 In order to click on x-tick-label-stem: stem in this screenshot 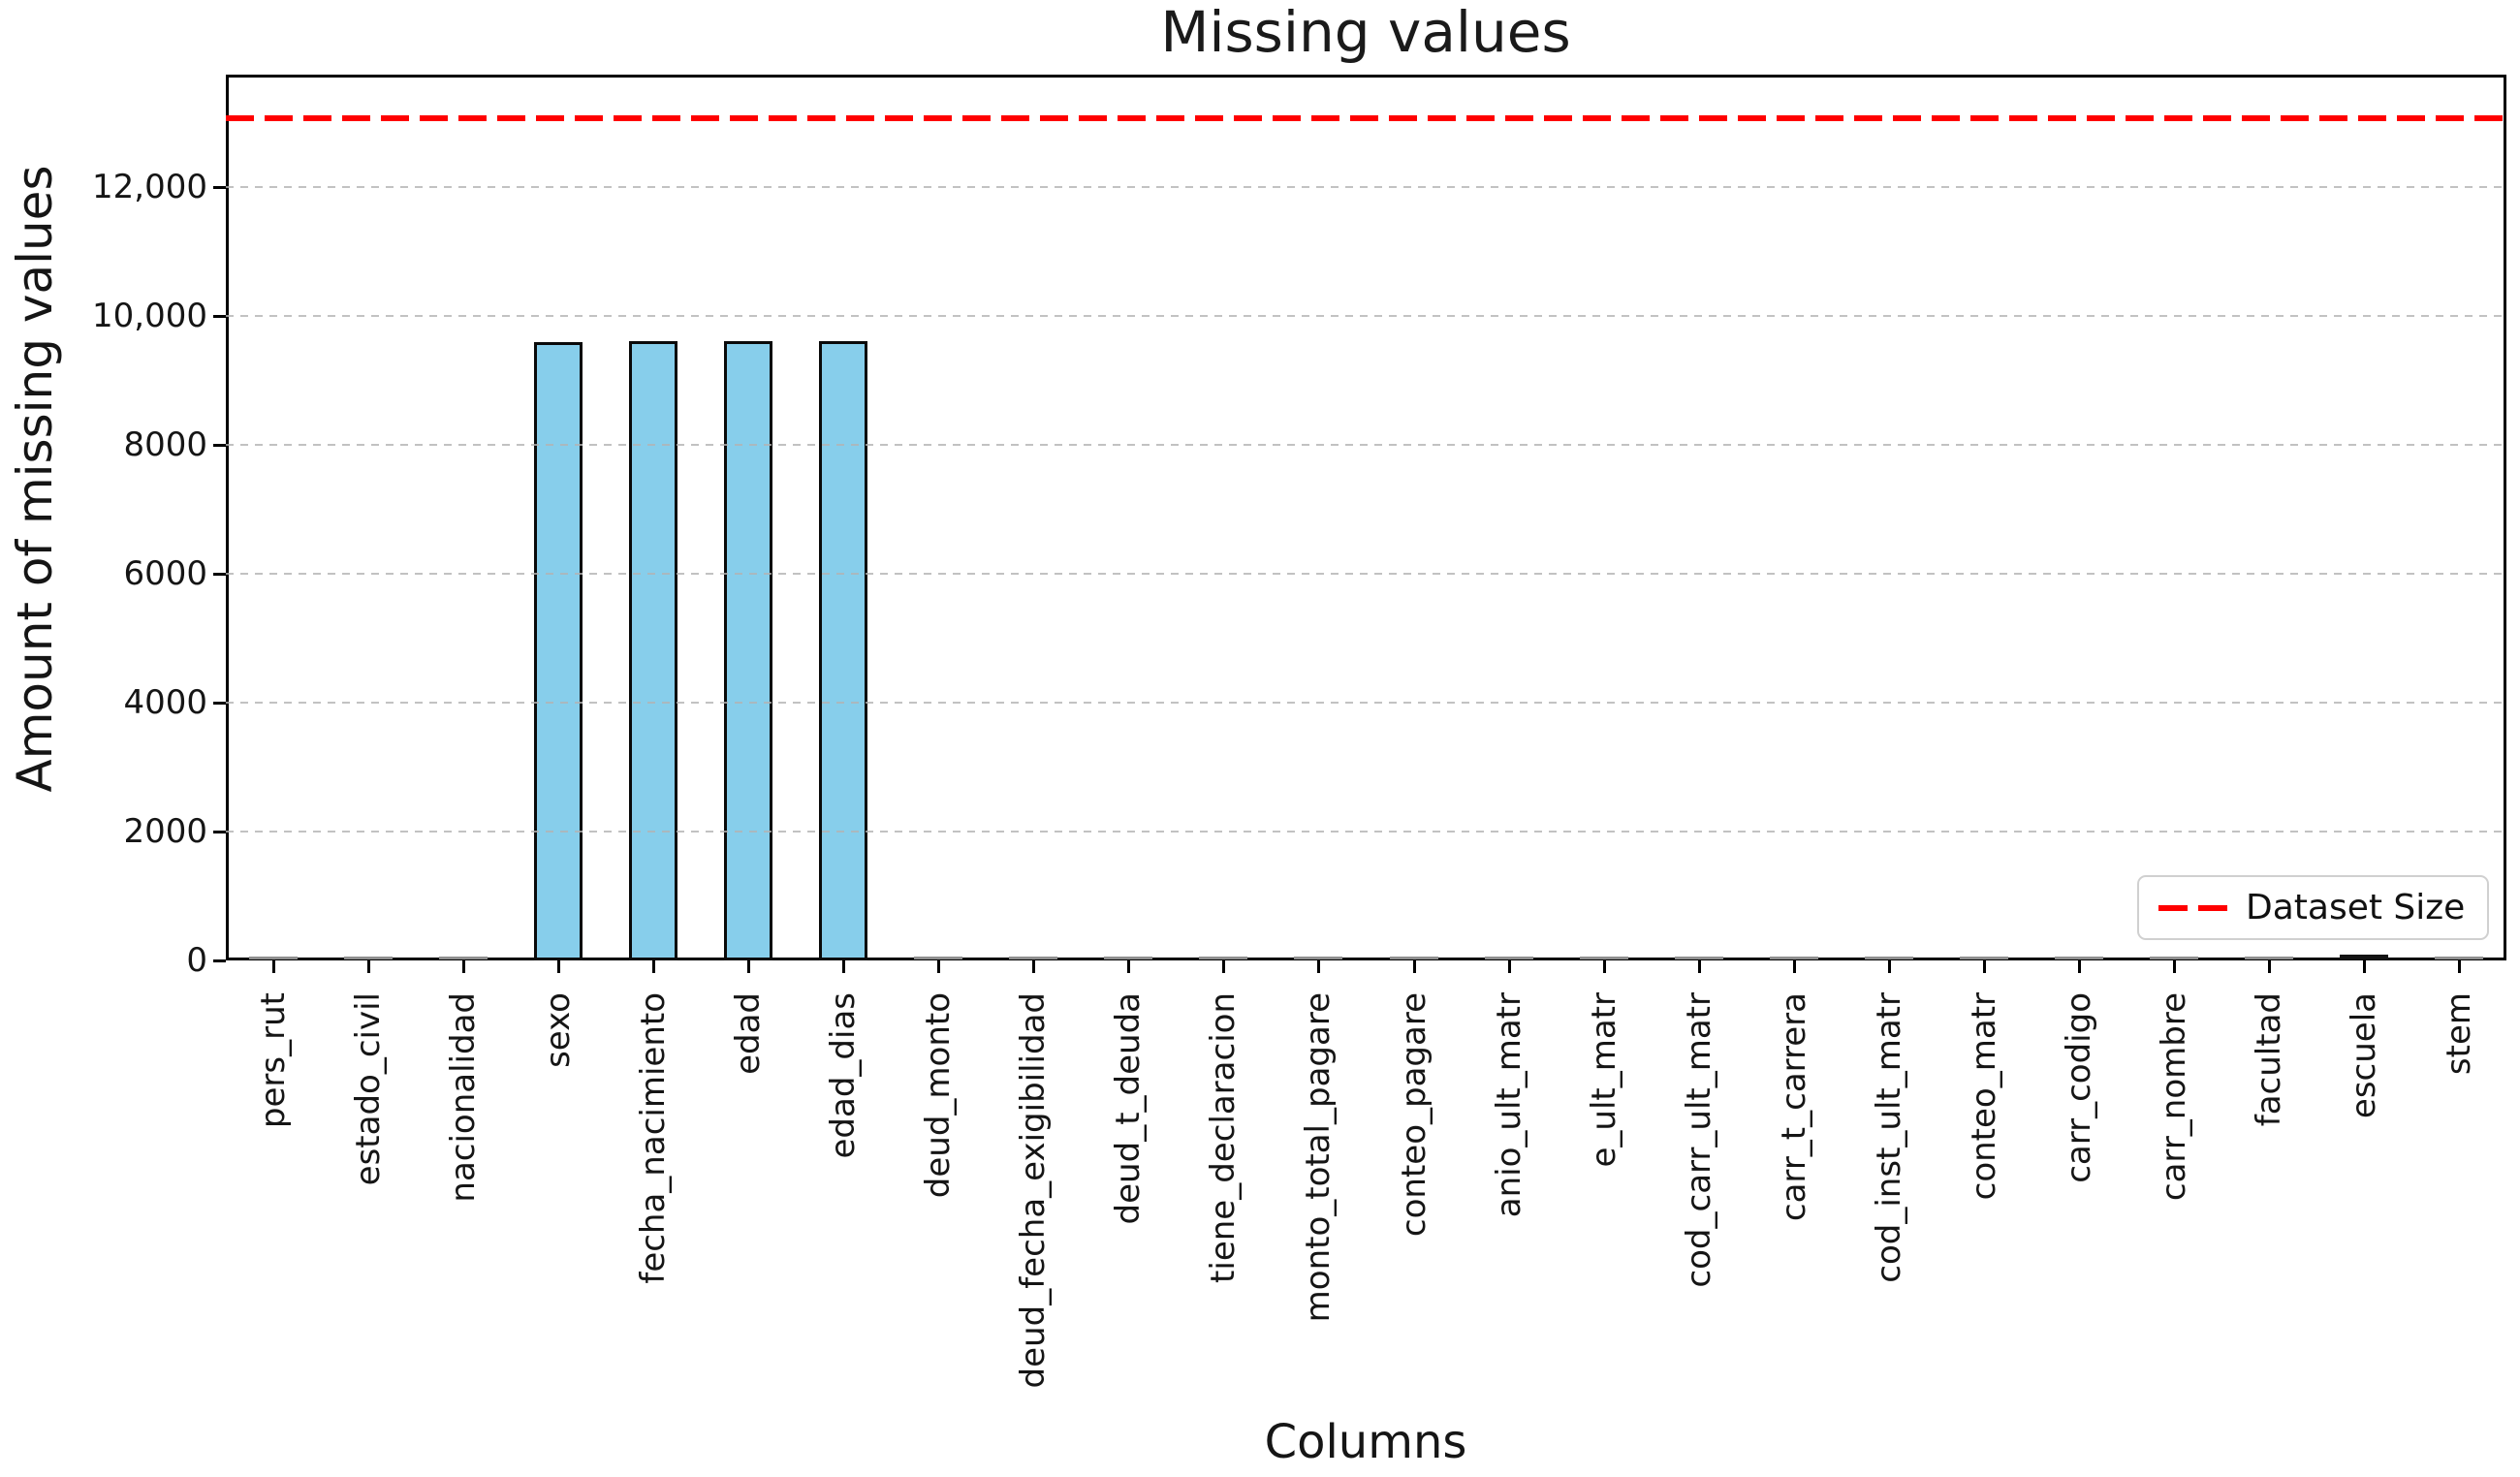, I will do `click(2459, 1034)`.